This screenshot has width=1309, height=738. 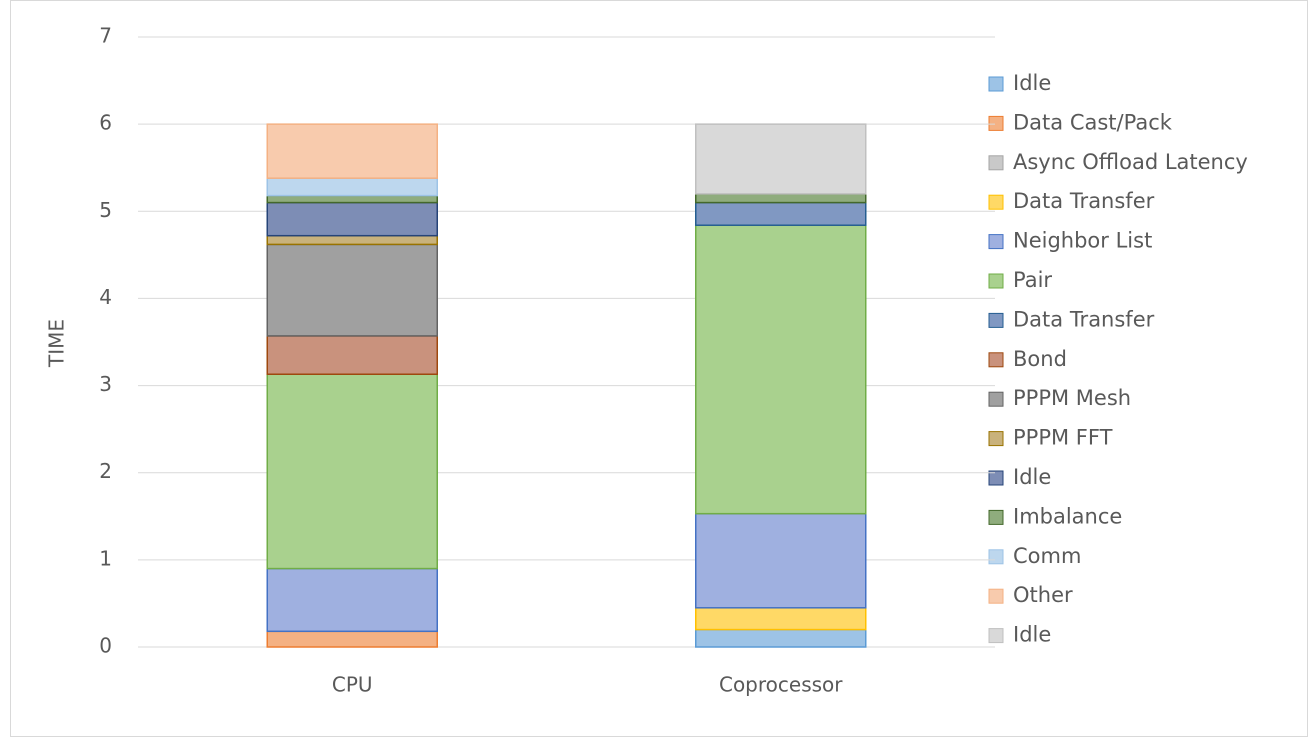 I want to click on y-tick-label: 5, so click(x=105, y=210).